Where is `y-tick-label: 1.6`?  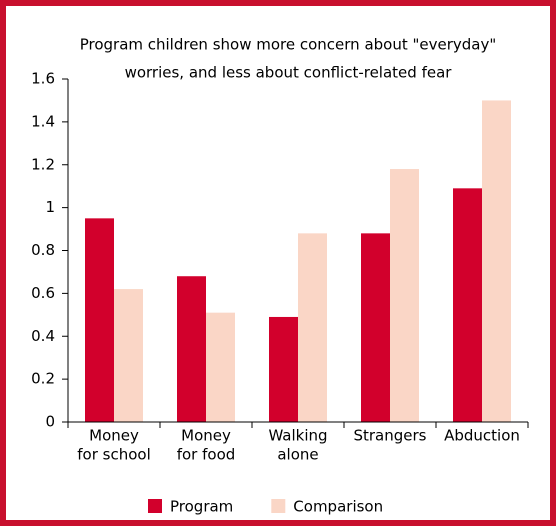
y-tick-label: 1.6 is located at coordinates (43, 79).